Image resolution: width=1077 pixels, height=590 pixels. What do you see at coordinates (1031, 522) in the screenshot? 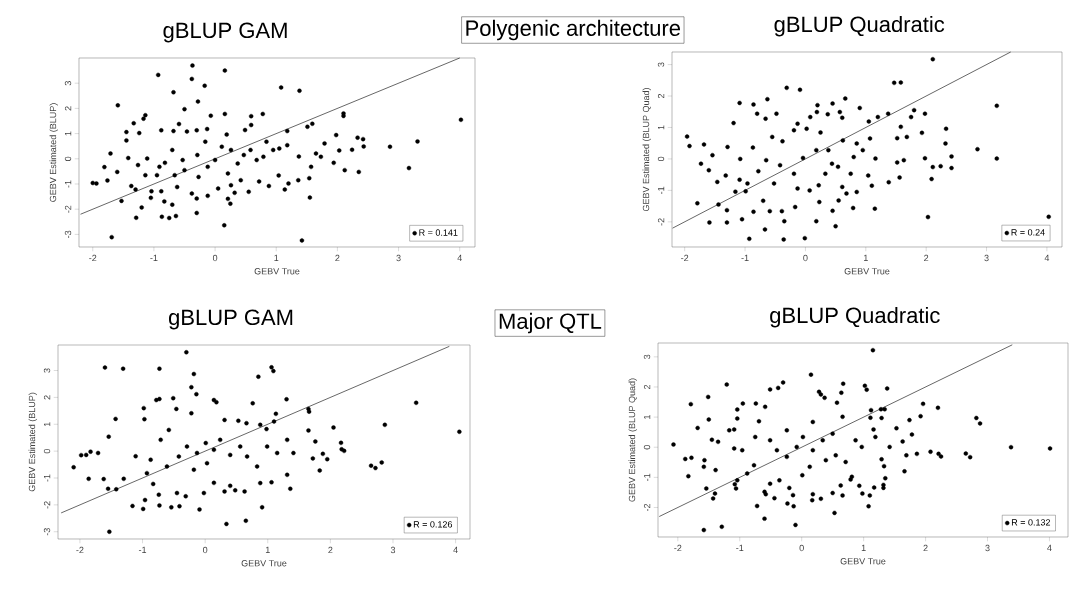
I see `legend-label: R = 0.132` at bounding box center [1031, 522].